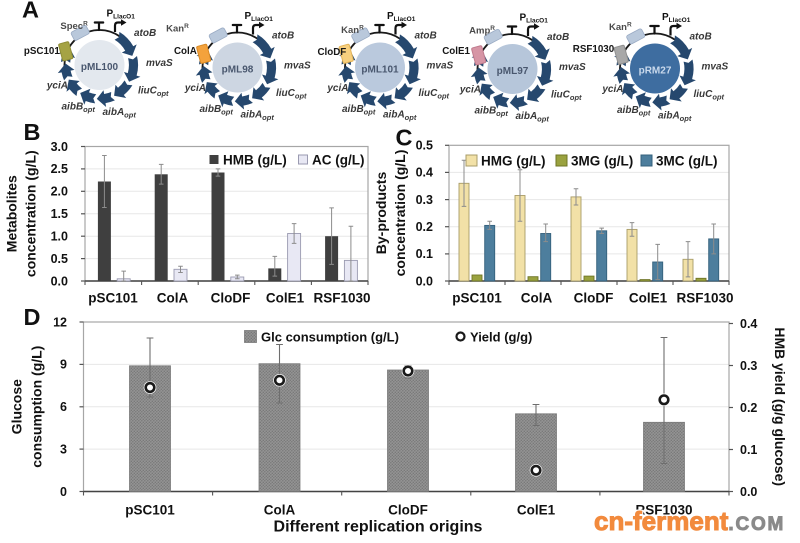 This screenshot has width=800, height=543. Describe the element at coordinates (59, 147) in the screenshot. I see `svg-text: 3.0` at that location.